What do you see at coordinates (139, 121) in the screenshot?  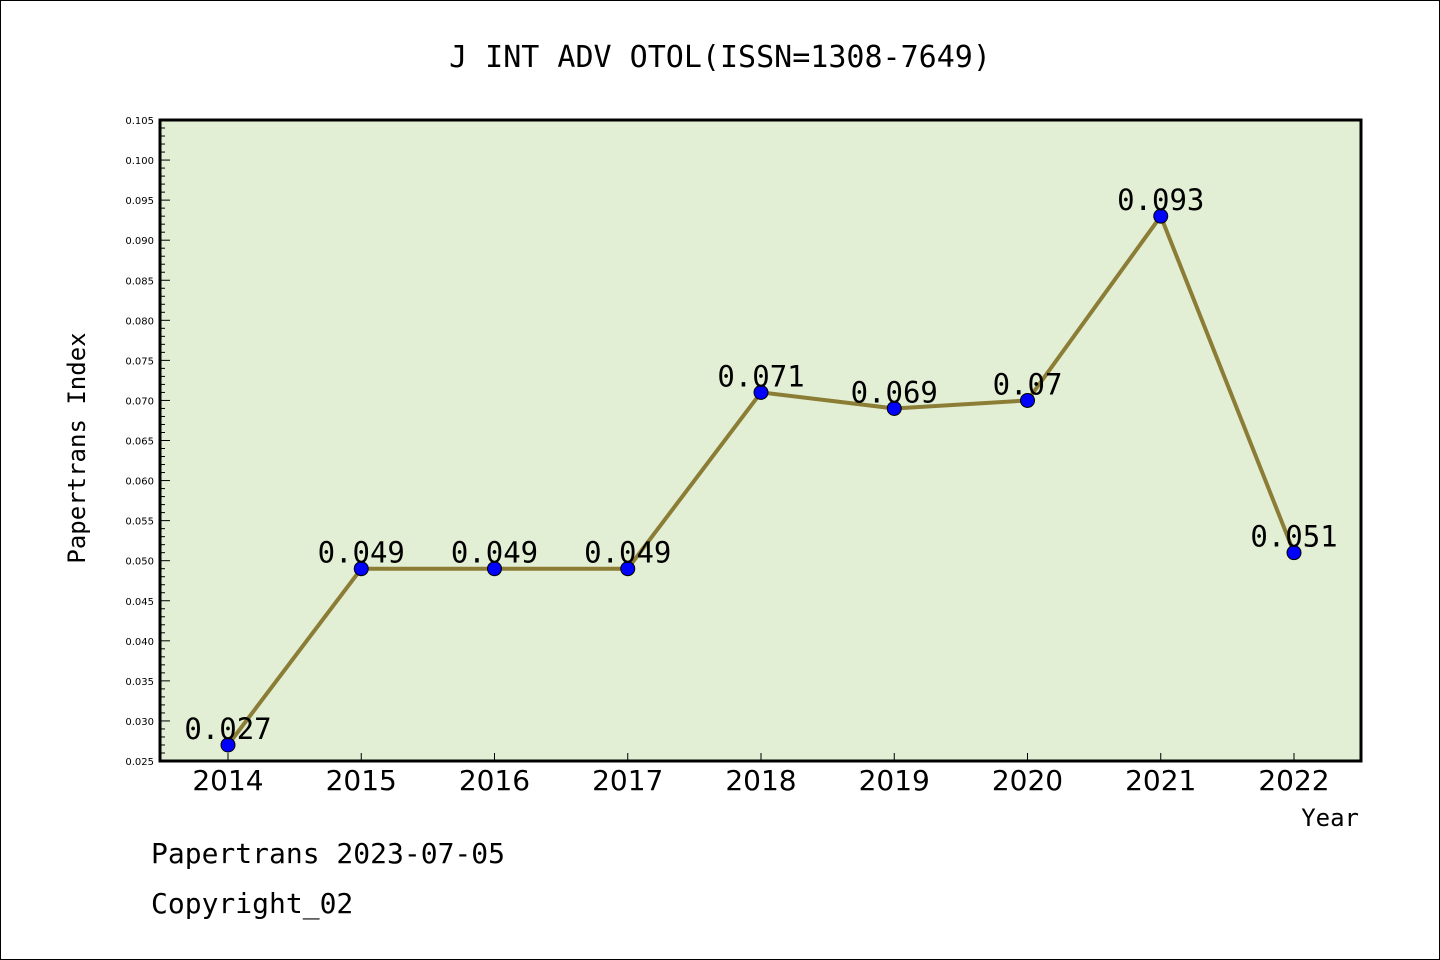 I see `y-tick-label: 0.105` at bounding box center [139, 121].